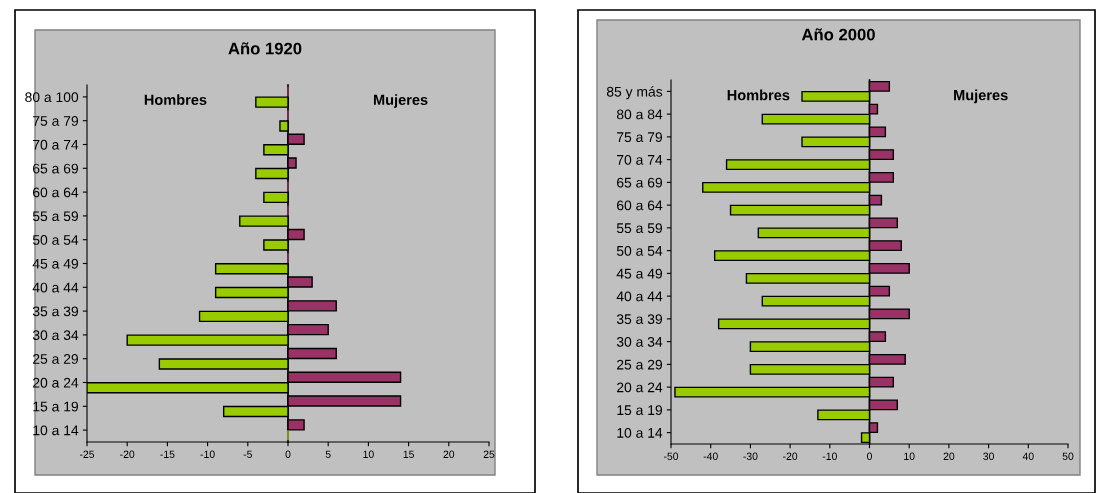 Image resolution: width=1107 pixels, height=493 pixels. Describe the element at coordinates (52, 97) in the screenshot. I see `y-tick-label: 80 a 100` at that location.